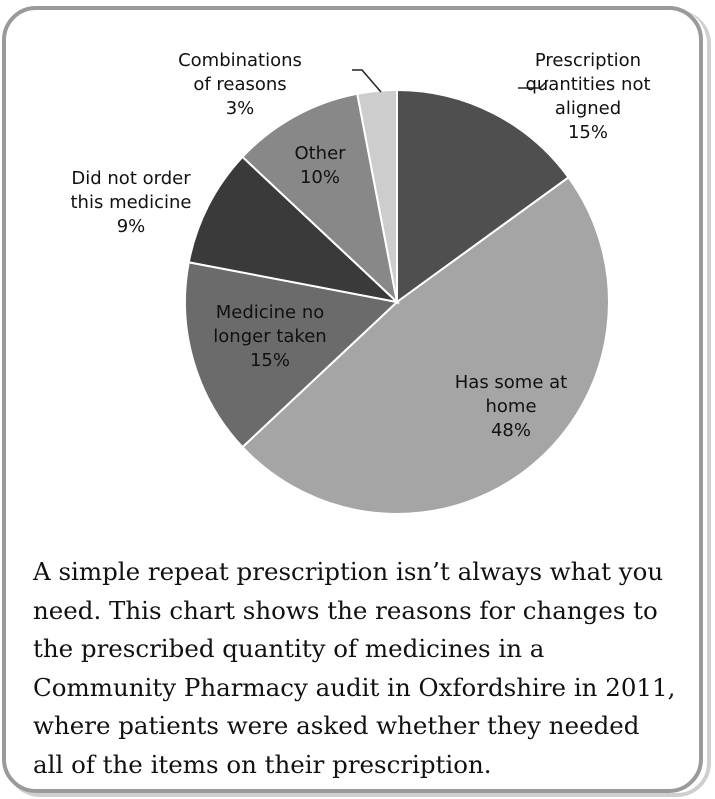 The image size is (715, 799). What do you see at coordinates (240, 108) in the screenshot?
I see `slice-value-label: 3%` at bounding box center [240, 108].